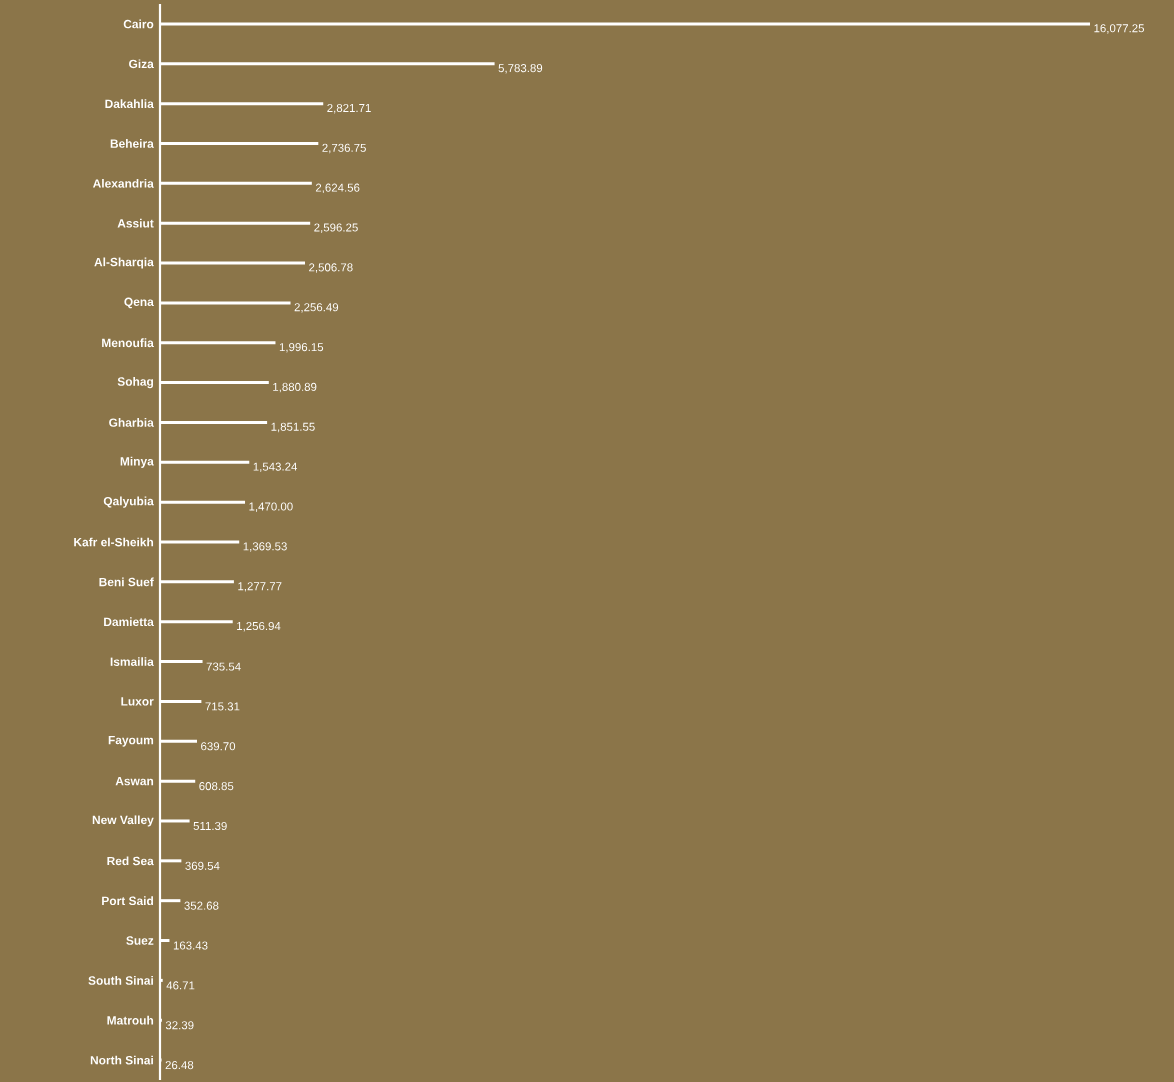 The height and width of the screenshot is (1082, 1174). Describe the element at coordinates (140, 940) in the screenshot. I see `y-tick-label: Suez` at that location.